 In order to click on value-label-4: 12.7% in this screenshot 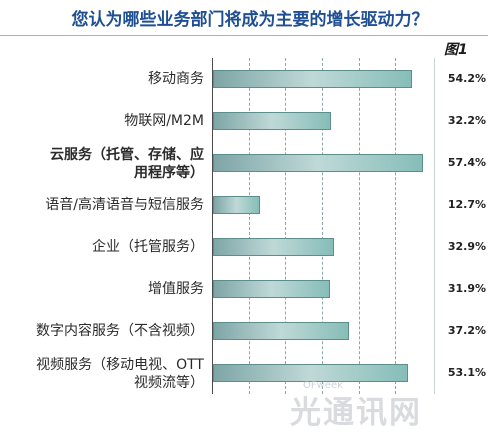, I will do `click(466, 204)`.